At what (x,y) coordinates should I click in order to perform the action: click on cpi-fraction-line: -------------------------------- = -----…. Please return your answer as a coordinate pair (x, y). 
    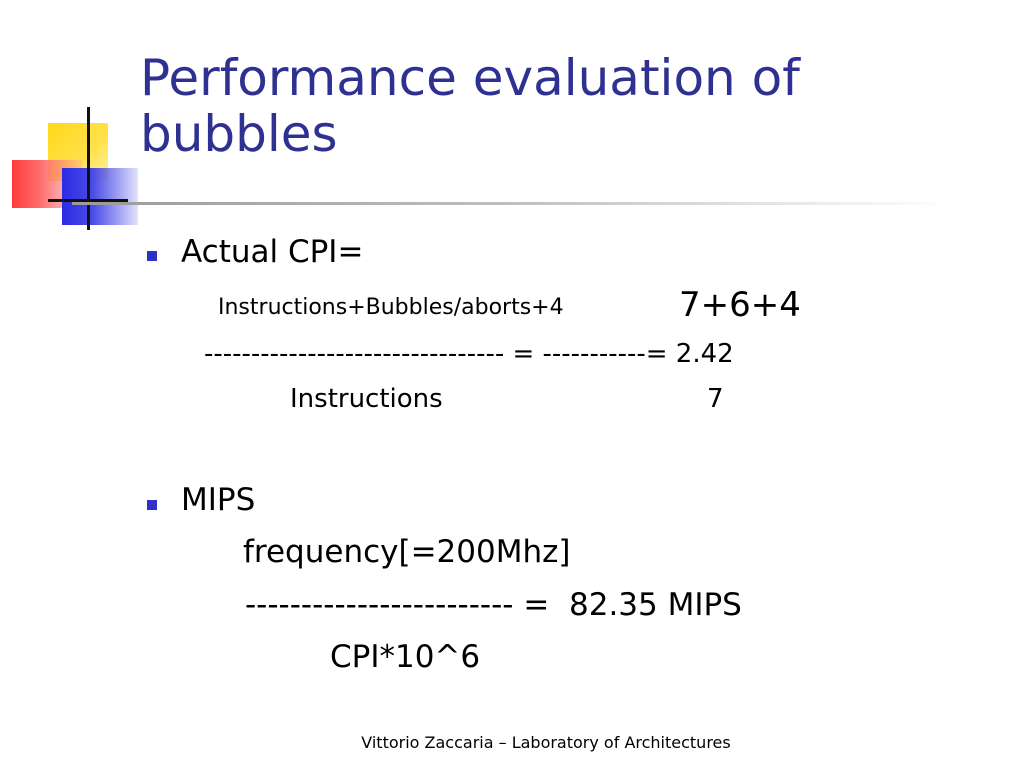
    Looking at the image, I should click on (469, 354).